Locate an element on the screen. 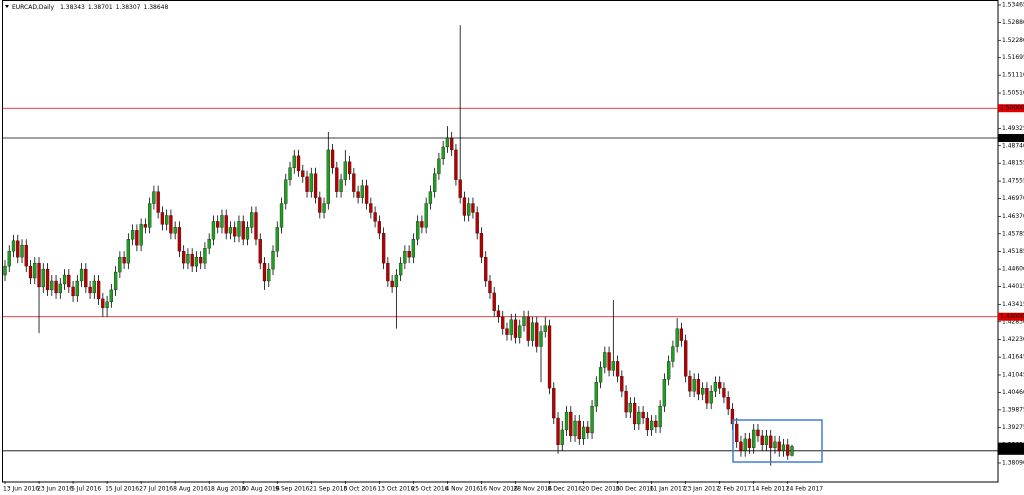 This screenshot has width=1024, height=495. x-tick-label: 25 Oct 2016 is located at coordinates (429, 489).